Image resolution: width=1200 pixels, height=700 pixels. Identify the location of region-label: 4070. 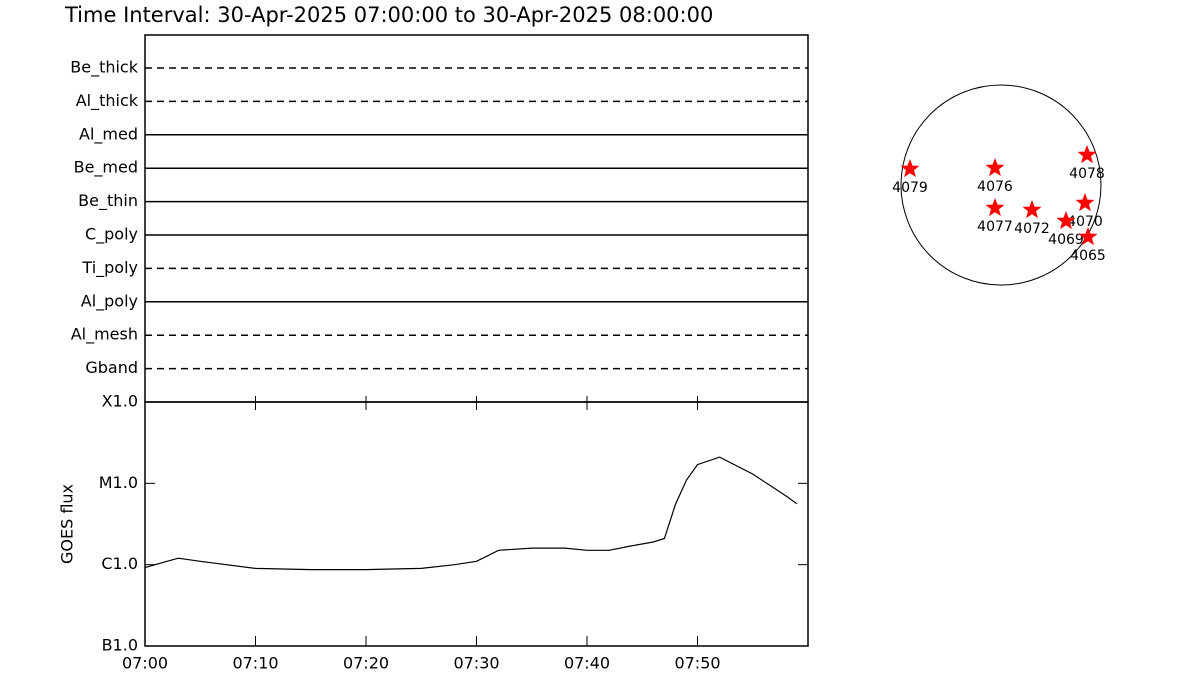
(1085, 222).